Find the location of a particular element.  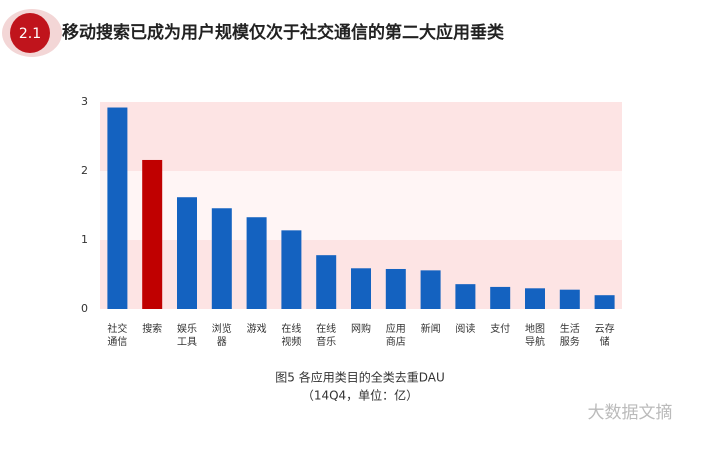

chart-subcaption: （14Q4，单位：亿） is located at coordinates (360, 395).